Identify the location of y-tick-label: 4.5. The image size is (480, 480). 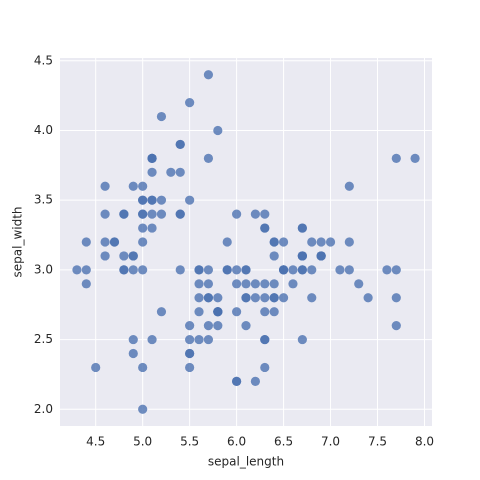
(43, 60).